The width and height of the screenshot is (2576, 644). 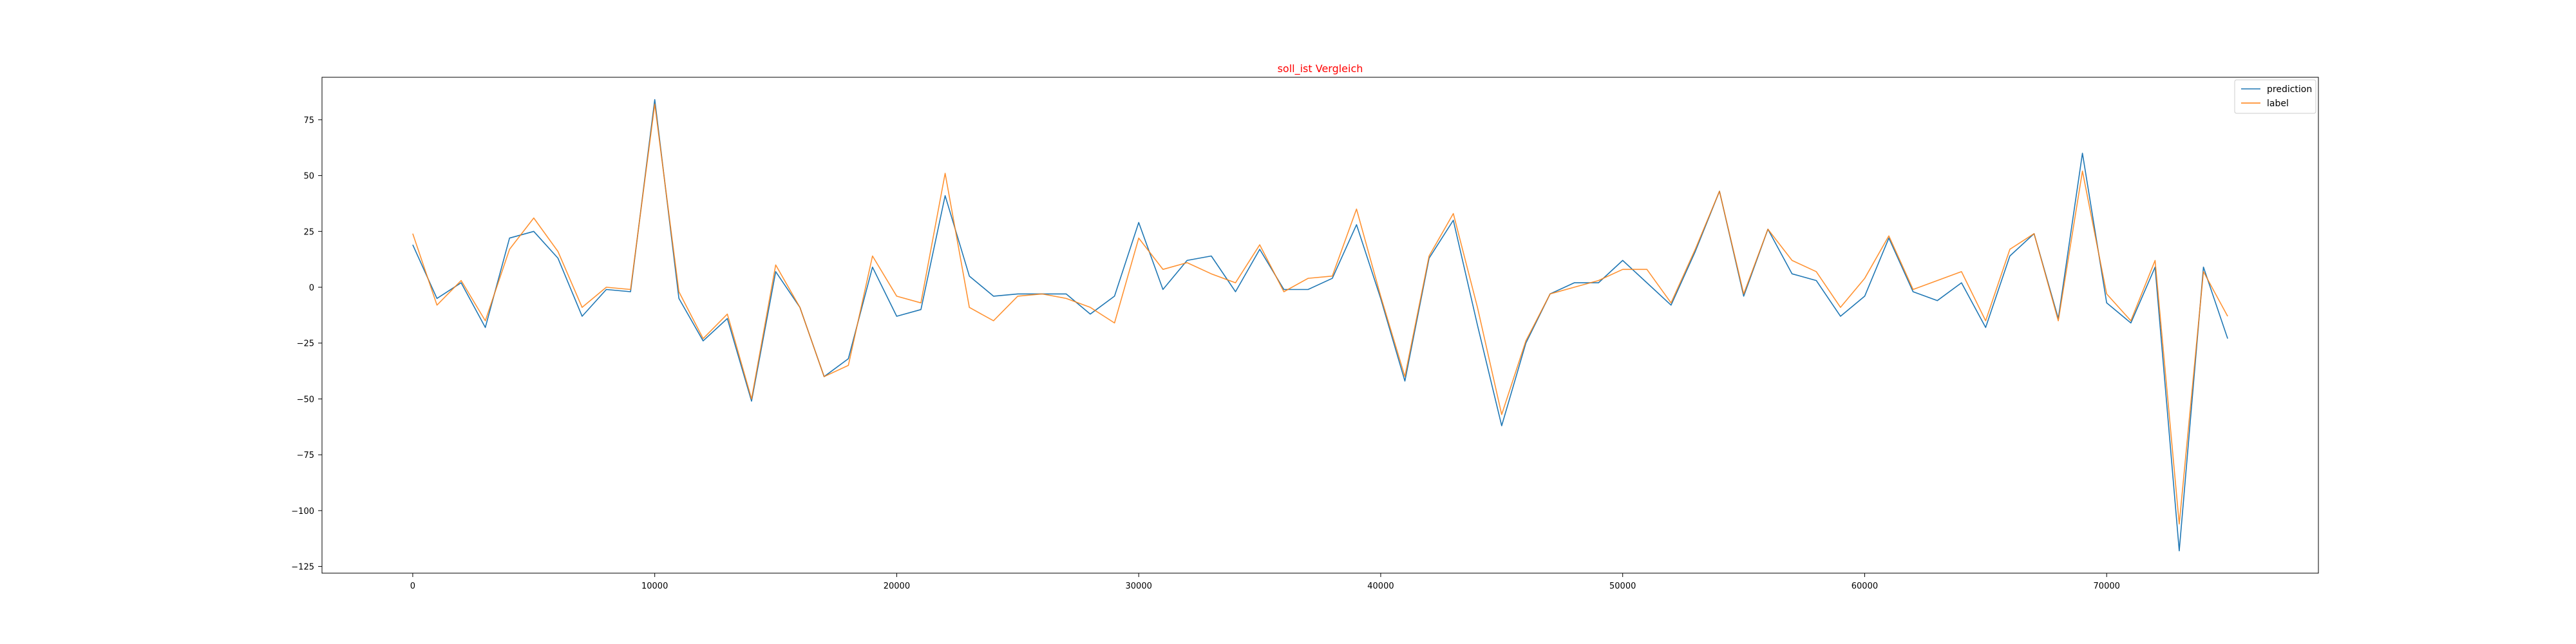 What do you see at coordinates (1320, 68) in the screenshot?
I see `chart-title: soll_ist Vergleich` at bounding box center [1320, 68].